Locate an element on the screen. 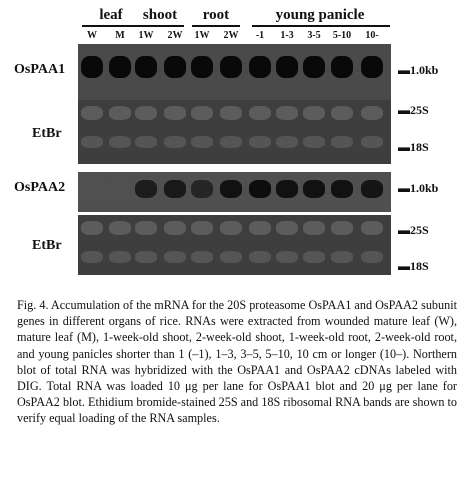 Image resolution: width=467 pixels, height=496 pixels. lane-label: 5-10 is located at coordinates (342, 36).